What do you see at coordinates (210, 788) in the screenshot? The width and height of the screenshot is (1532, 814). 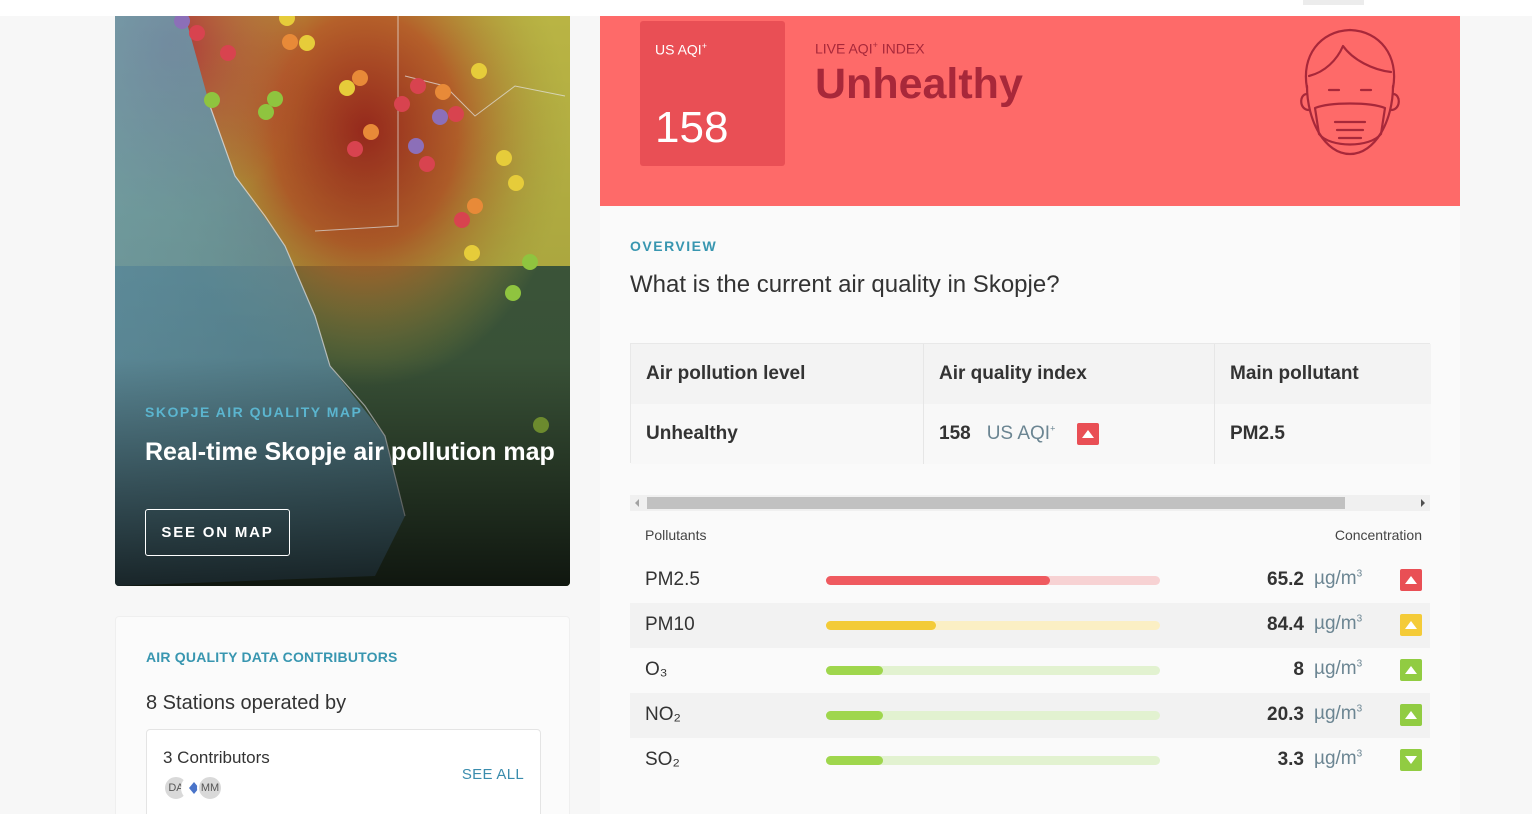 I see `avatar: MM` at bounding box center [210, 788].